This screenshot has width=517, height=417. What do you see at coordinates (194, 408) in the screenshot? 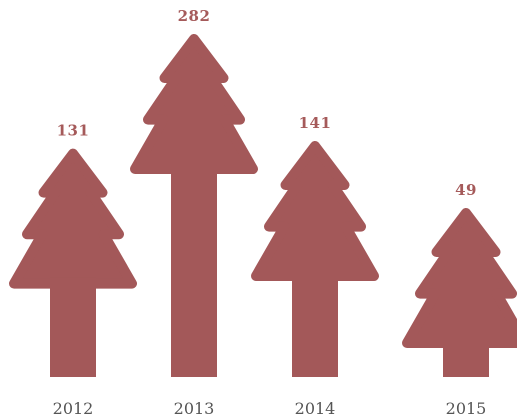
I see `category-label-2013: 2013` at bounding box center [194, 408].